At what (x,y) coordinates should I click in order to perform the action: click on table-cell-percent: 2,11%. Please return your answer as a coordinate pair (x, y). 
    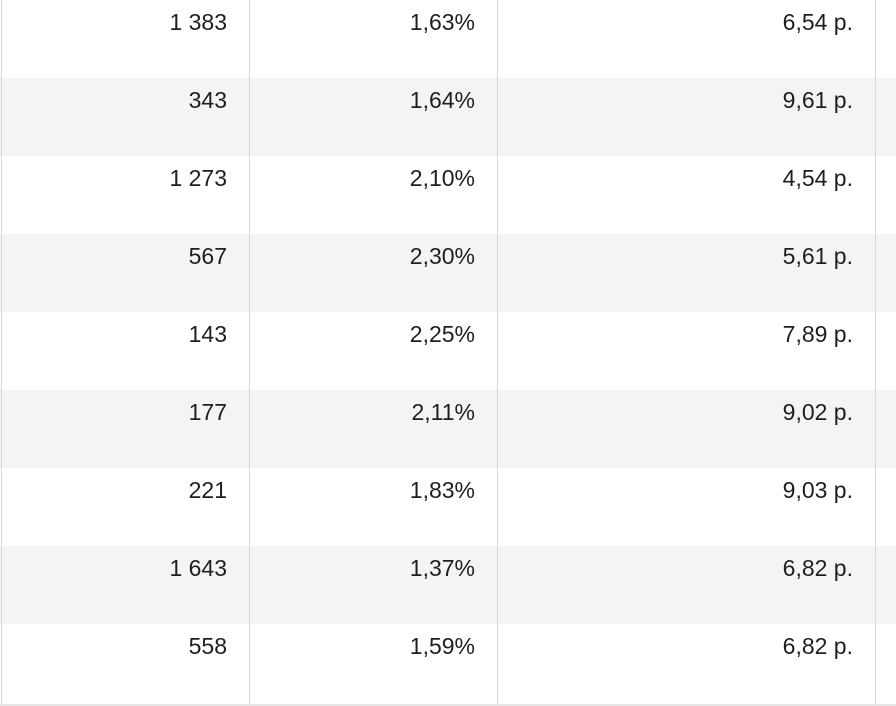
    Looking at the image, I should click on (443, 412).